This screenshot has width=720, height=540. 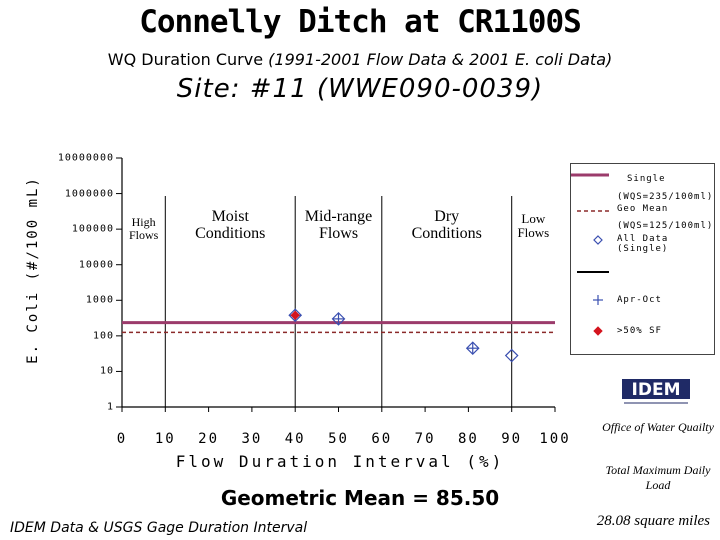 I want to click on y-tick-label: 1000000, so click(x=89, y=194).